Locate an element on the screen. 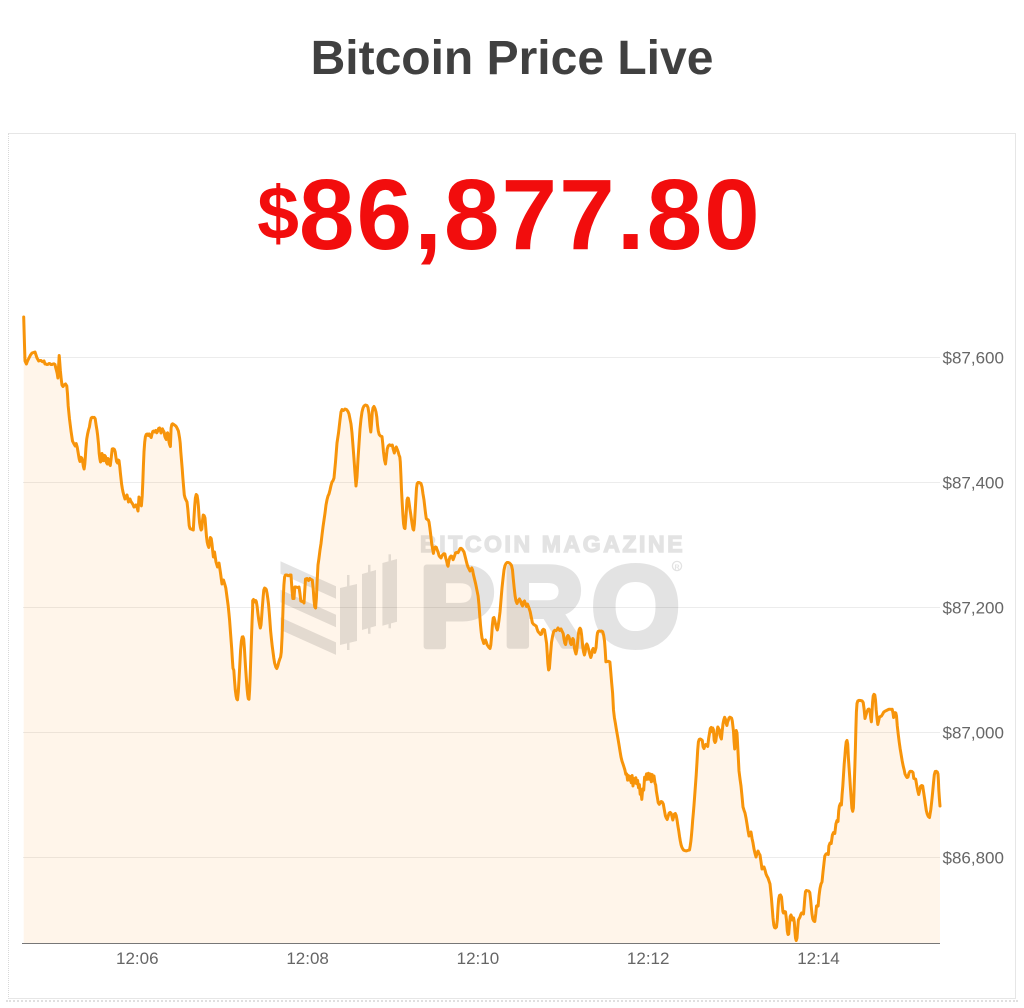 The height and width of the screenshot is (1008, 1024). svg-text: $87,600 is located at coordinates (973, 358).